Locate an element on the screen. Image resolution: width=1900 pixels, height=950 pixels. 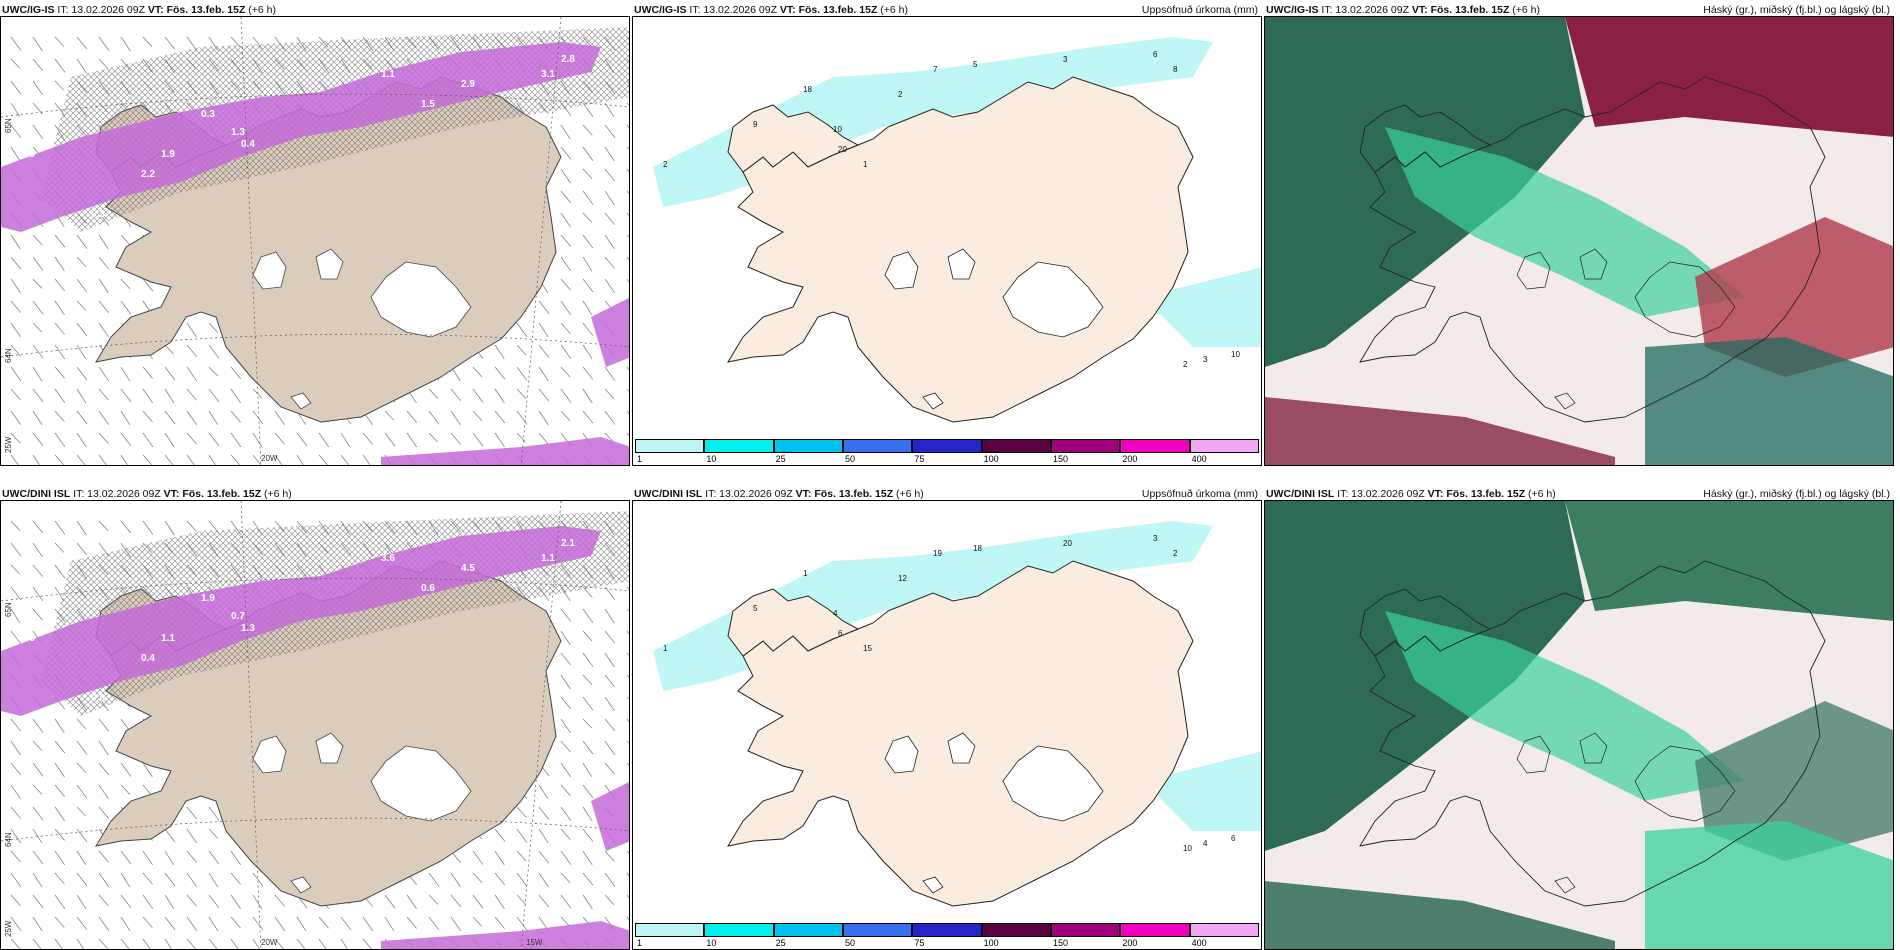
colorbar-tick: 25 is located at coordinates (780, 459).